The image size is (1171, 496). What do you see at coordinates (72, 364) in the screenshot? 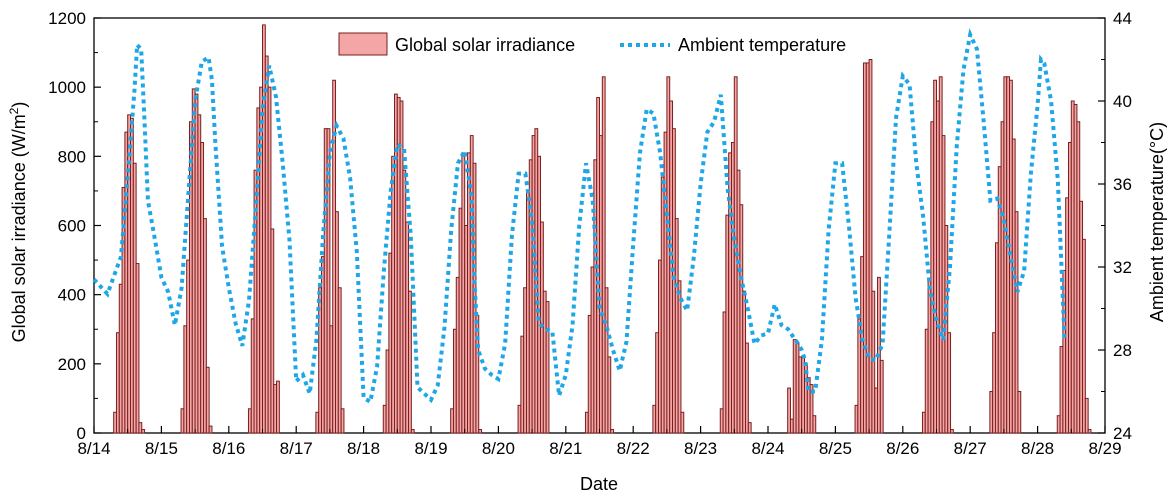
I see `left-tick-label: 200` at bounding box center [72, 364].